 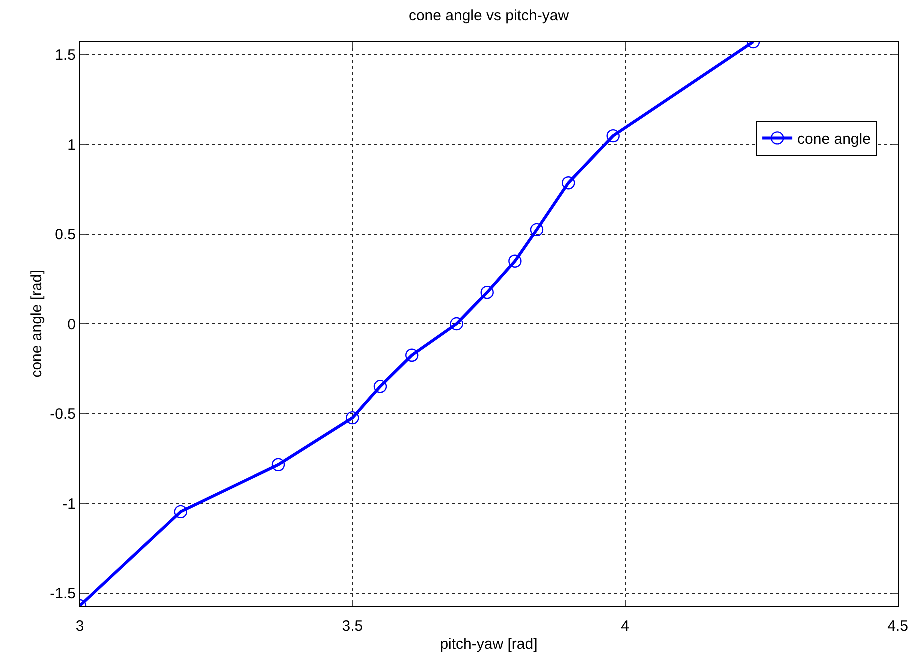 I want to click on legend-label: cone angle, so click(x=834, y=139).